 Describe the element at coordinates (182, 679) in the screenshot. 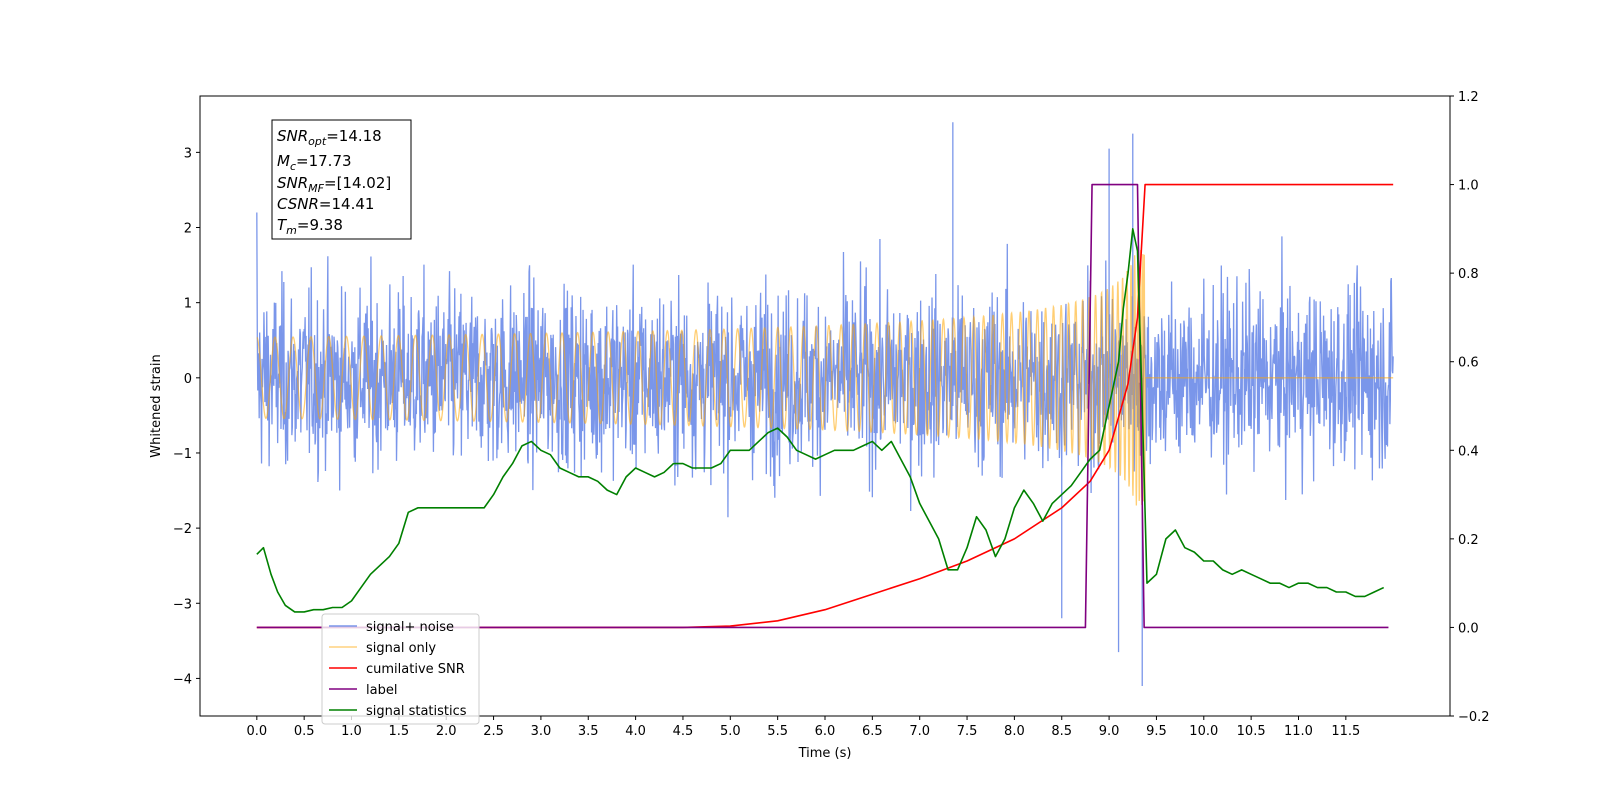

I see `y-tick-label: −4` at that location.